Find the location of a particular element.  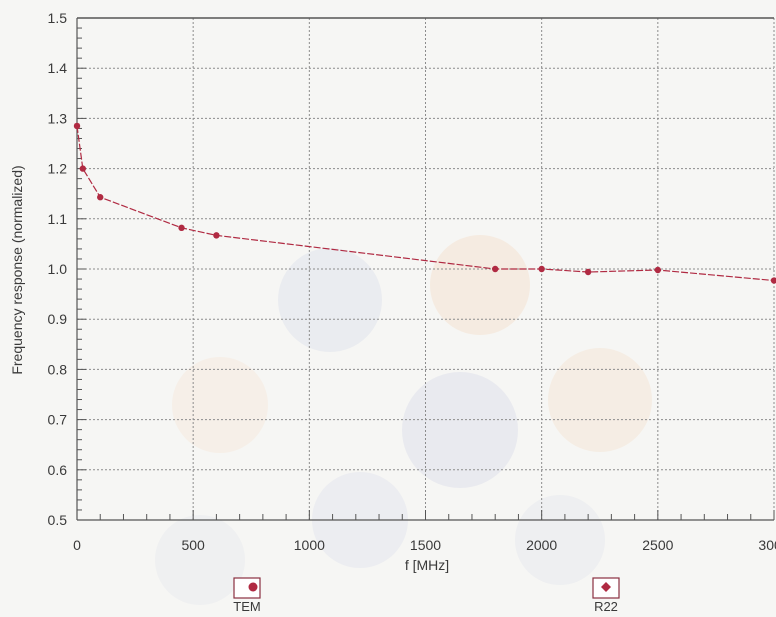

legend-label: TEM is located at coordinates (246, 606).